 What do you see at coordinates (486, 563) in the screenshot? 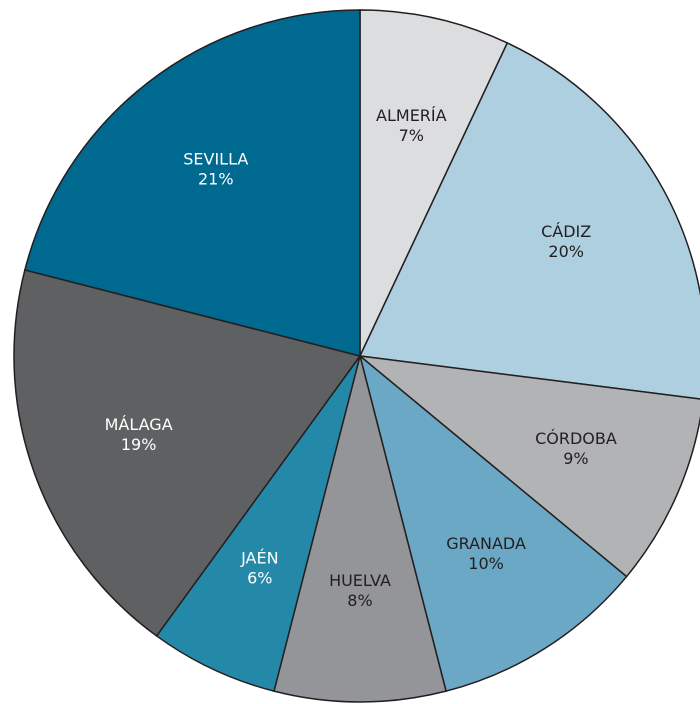
I see `slice-value-label: 10%` at bounding box center [486, 563].